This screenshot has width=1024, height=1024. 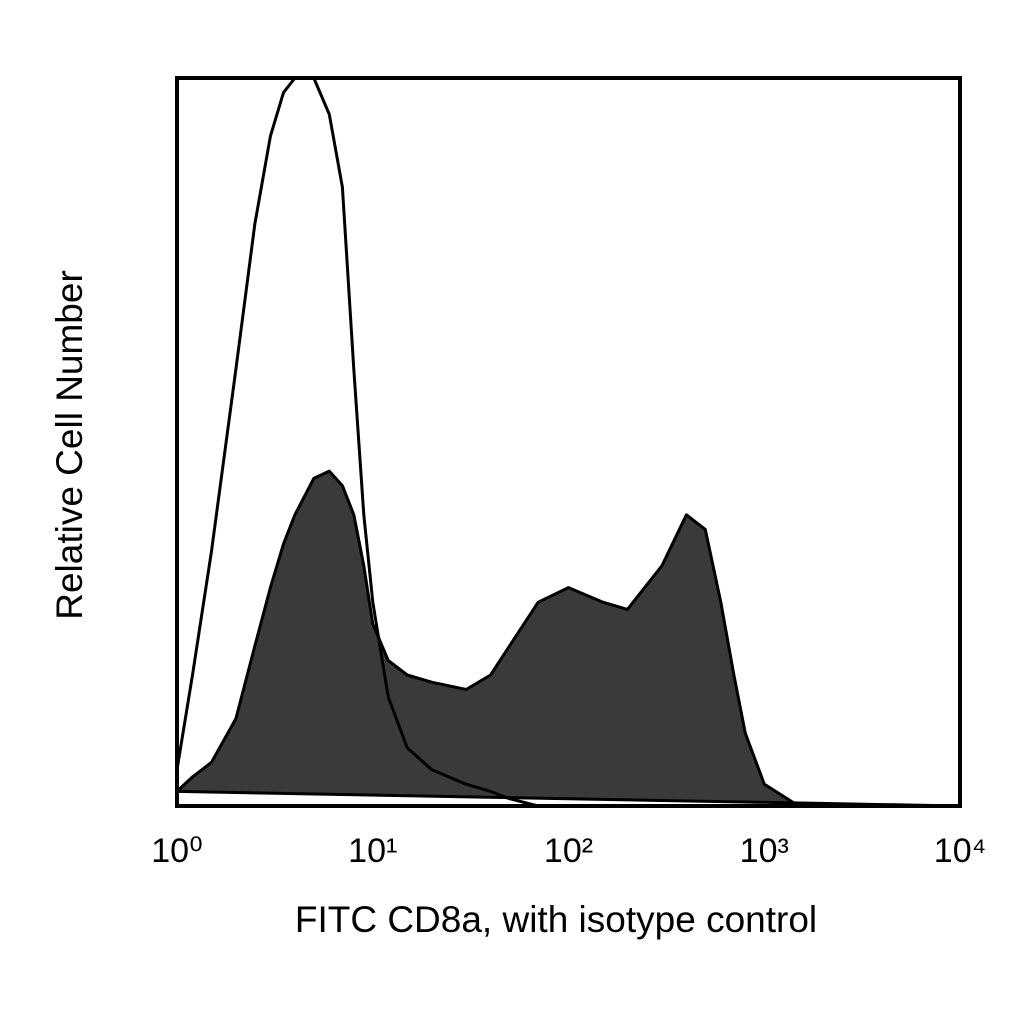 What do you see at coordinates (764, 851) in the screenshot?
I see `x-tick-label: 10³` at bounding box center [764, 851].